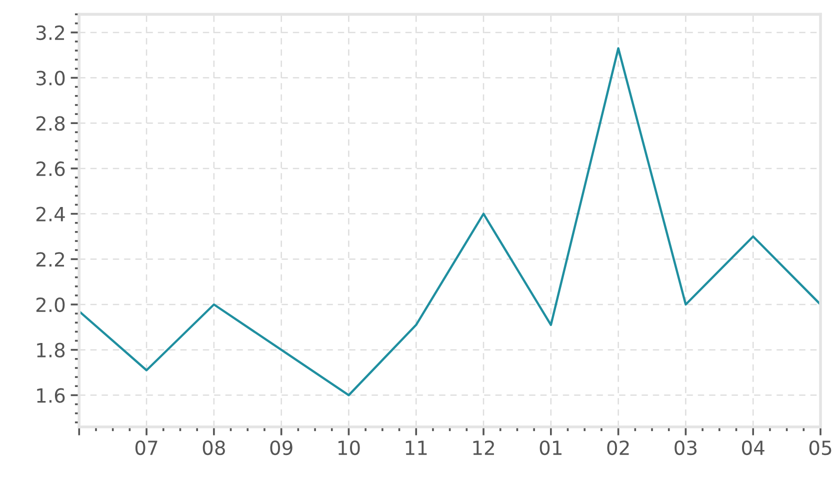 Image resolution: width=833 pixels, height=477 pixels. Describe the element at coordinates (50, 123) in the screenshot. I see `y-tick-label: 2.8` at that location.